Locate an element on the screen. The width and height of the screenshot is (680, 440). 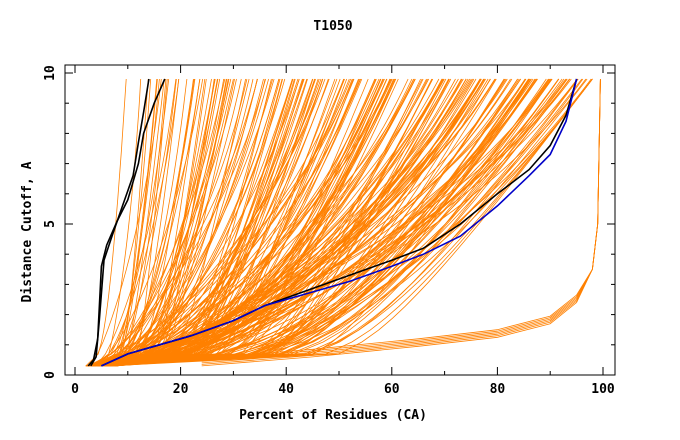
y-tick-label: 10 is located at coordinates (50, 73).